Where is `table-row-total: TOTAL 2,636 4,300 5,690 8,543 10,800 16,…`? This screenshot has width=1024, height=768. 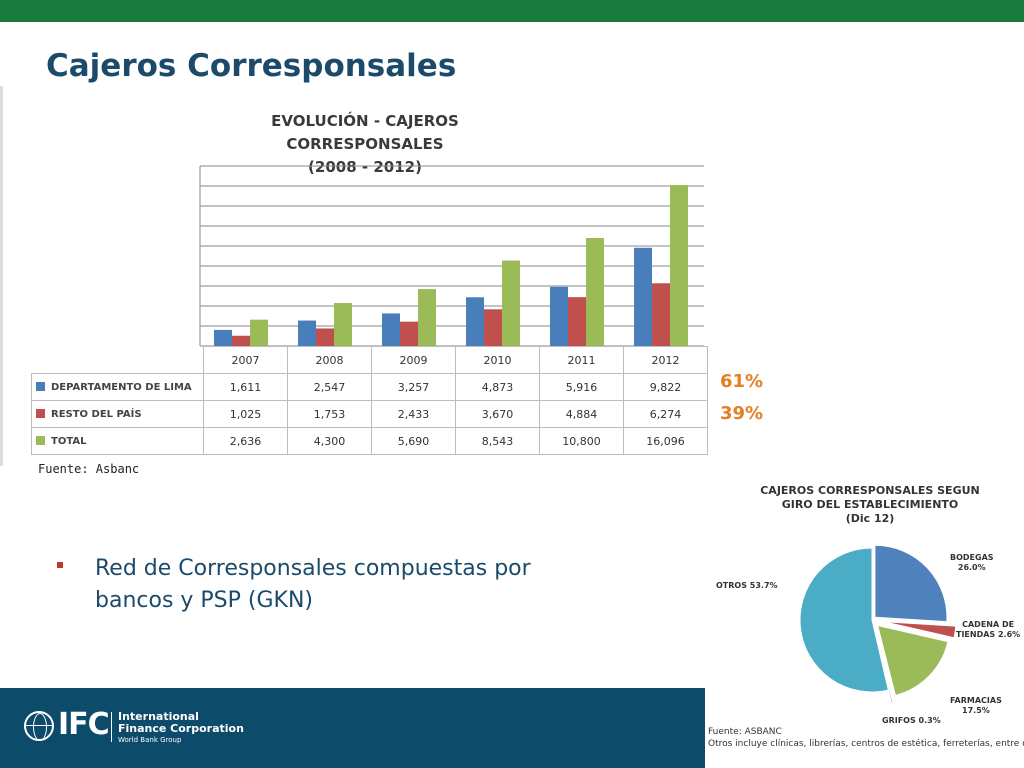
table-row-total: TOTAL 2,636 4,300 5,690 8,543 10,800 16,… is located at coordinates (369, 441).